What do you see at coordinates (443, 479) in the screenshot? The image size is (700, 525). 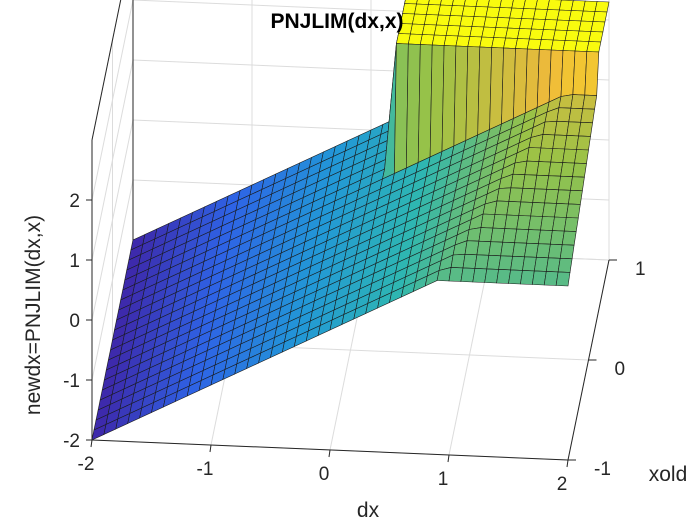 I see `x-tick-label: 1` at bounding box center [443, 479].